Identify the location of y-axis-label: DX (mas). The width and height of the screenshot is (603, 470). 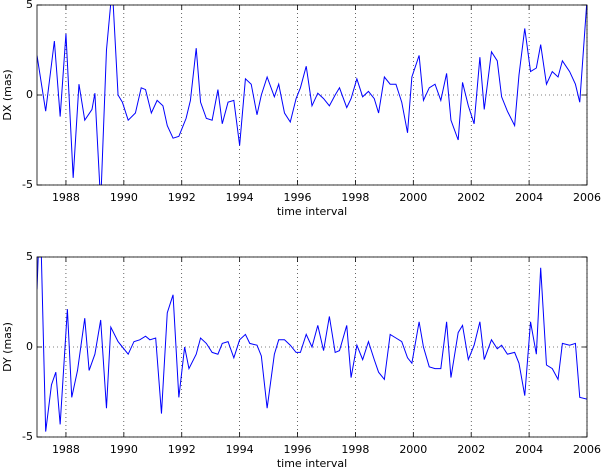
(7, 94).